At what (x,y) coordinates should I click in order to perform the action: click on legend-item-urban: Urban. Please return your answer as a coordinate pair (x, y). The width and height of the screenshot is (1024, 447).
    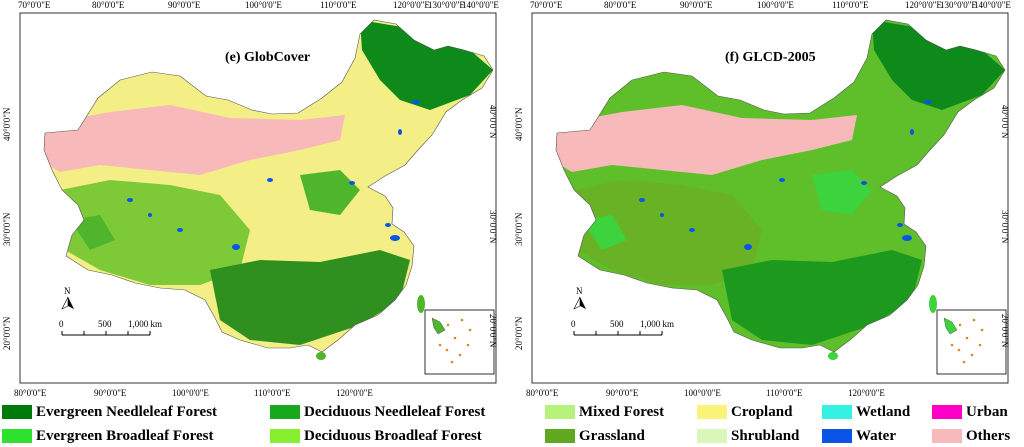
    Looking at the image, I should click on (970, 412).